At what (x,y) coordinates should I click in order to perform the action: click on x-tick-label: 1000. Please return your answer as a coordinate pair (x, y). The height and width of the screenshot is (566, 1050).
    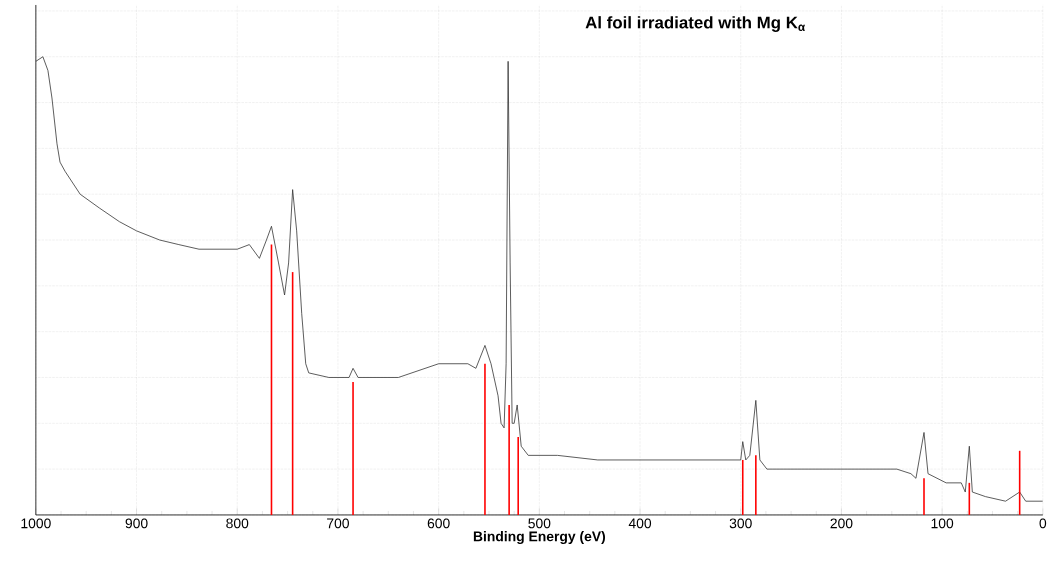
    Looking at the image, I should click on (36, 523).